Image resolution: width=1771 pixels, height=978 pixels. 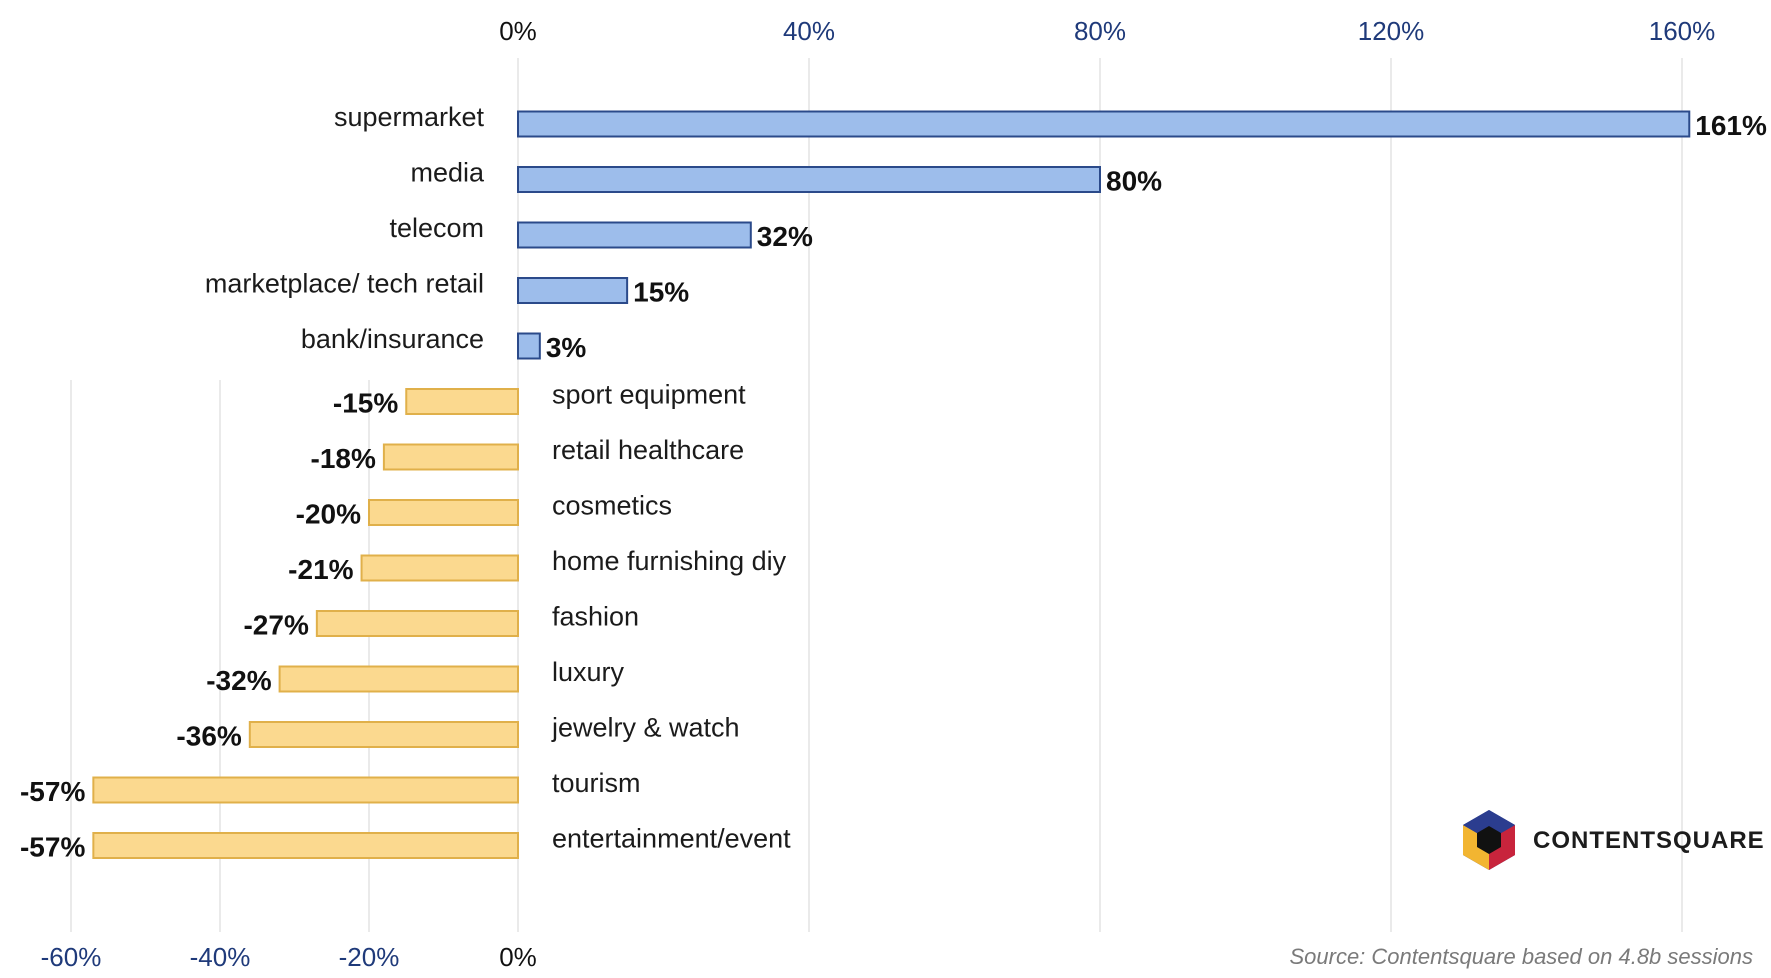 What do you see at coordinates (588, 672) in the screenshot?
I see `category-label: luxury` at bounding box center [588, 672].